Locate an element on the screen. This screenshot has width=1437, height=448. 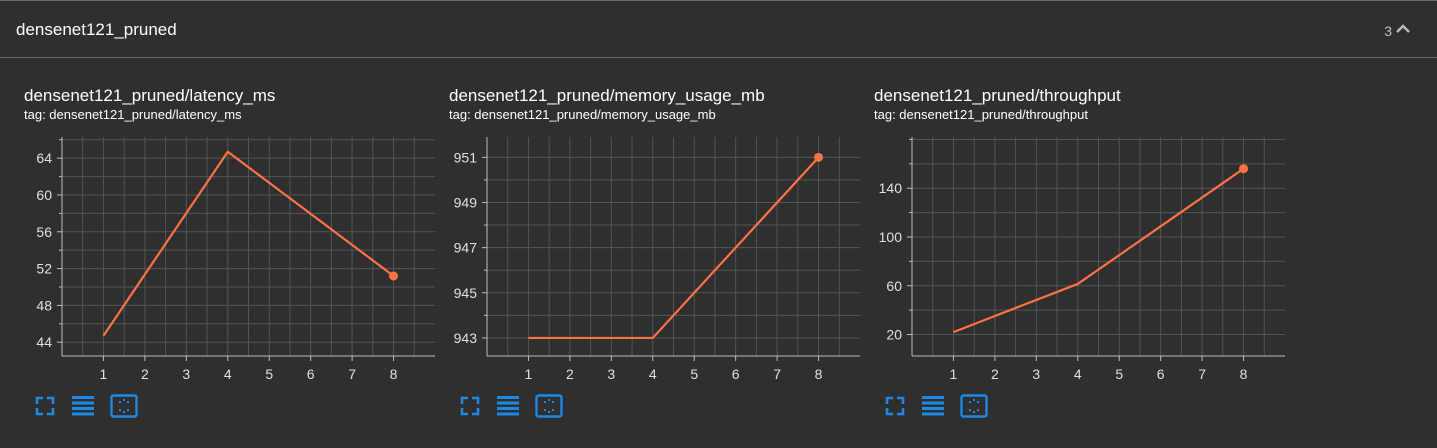
group-header: densenet121_pruned 3 is located at coordinates (718, 29).